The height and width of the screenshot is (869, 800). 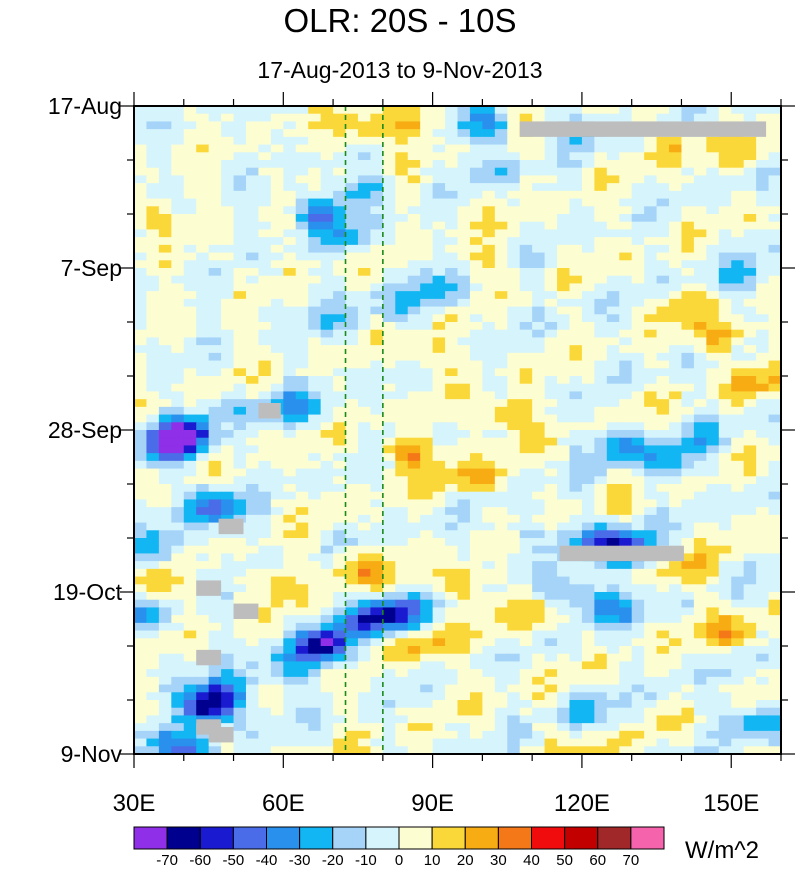 I want to click on colorbar-label: -20, so click(x=333, y=860).